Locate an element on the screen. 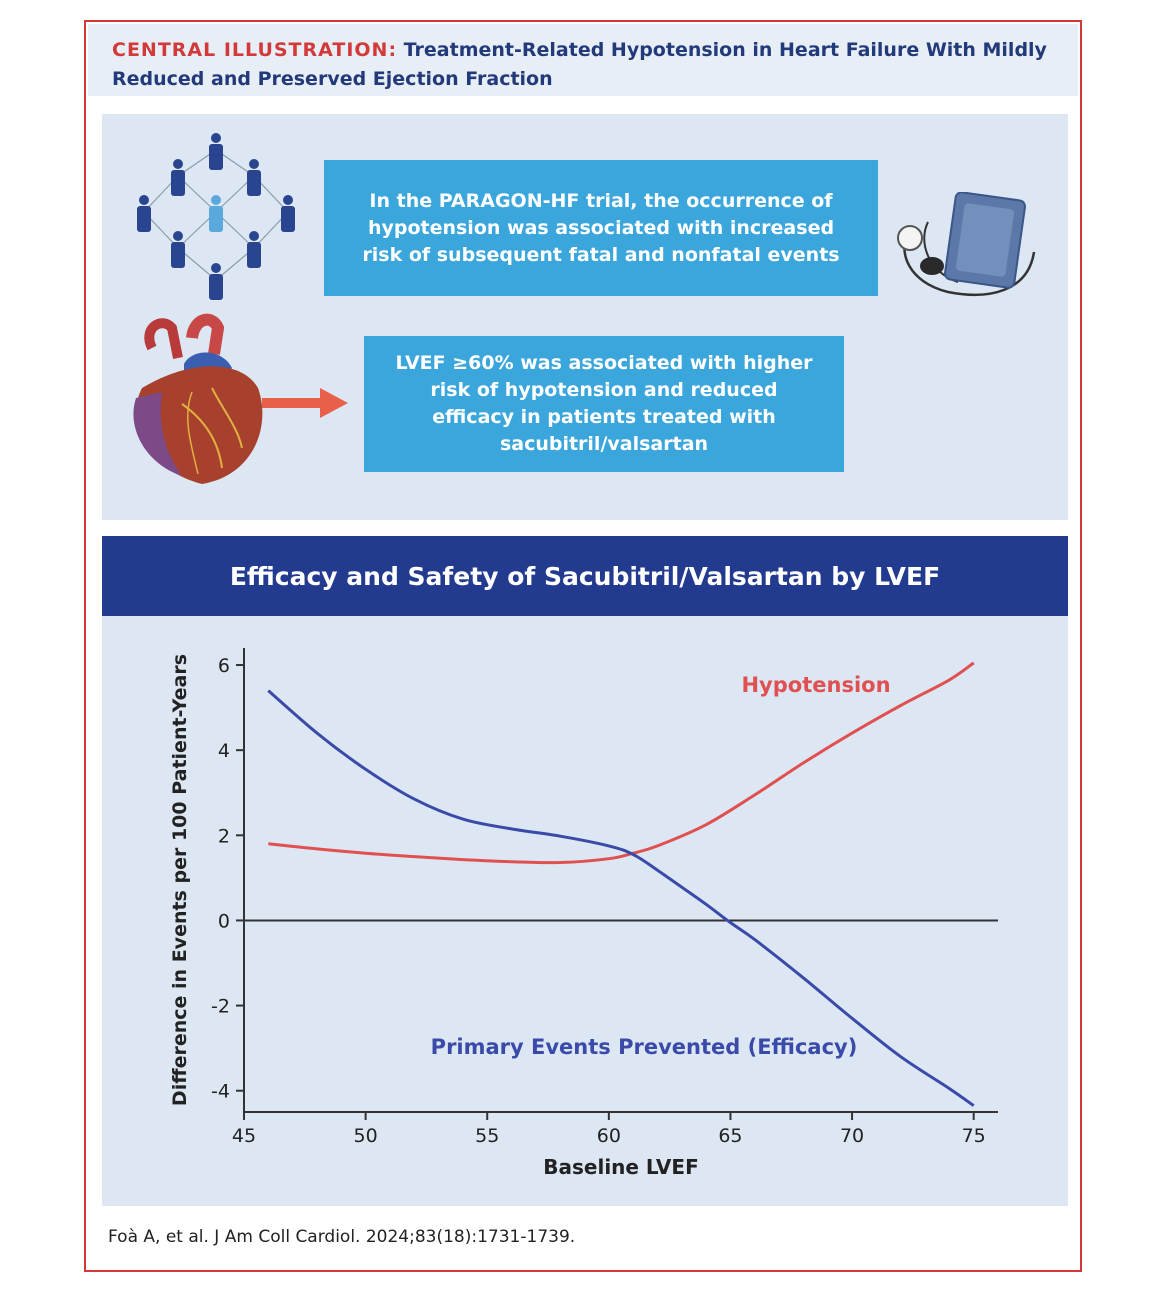 The height and width of the screenshot is (1312, 1170). person-highlighted-icon is located at coordinates (216, 213).